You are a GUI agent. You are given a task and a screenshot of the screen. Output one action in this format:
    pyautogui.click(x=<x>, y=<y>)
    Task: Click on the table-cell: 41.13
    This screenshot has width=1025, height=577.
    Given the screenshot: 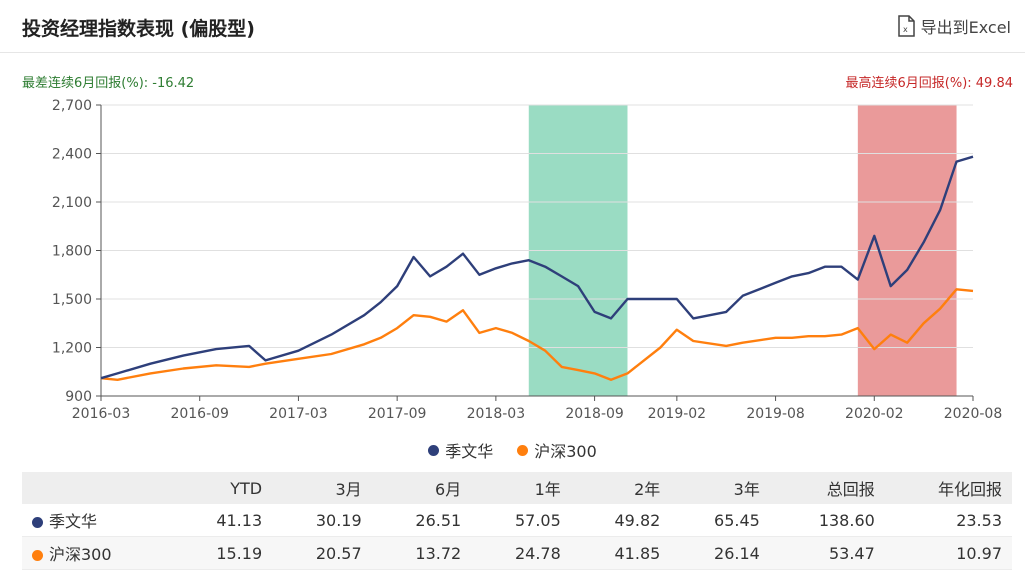 What is the action you would take?
    pyautogui.click(x=222, y=520)
    